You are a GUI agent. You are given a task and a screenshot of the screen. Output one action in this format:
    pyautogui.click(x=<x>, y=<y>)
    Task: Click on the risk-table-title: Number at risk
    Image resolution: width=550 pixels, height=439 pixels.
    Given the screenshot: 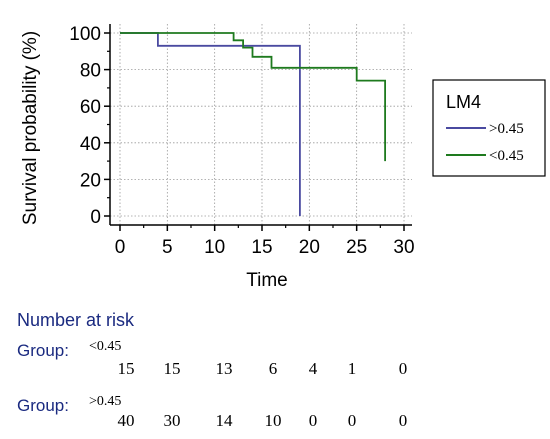 What is the action you would take?
    pyautogui.click(x=76, y=320)
    